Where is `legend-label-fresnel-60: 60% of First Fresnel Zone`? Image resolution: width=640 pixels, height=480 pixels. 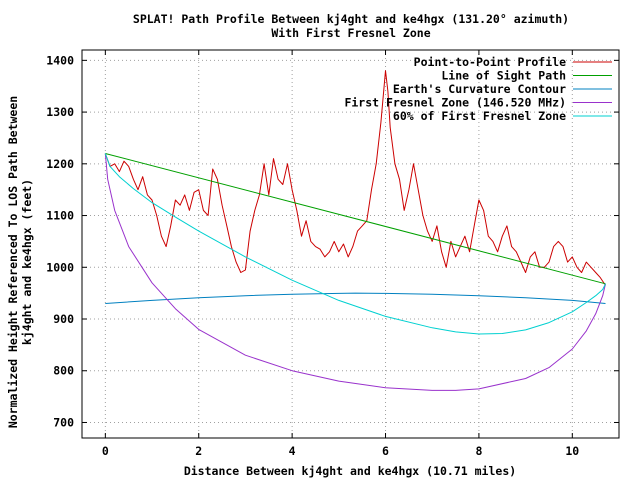 legend-label-fresnel-60: 60% of First Fresnel Zone is located at coordinates (479, 116).